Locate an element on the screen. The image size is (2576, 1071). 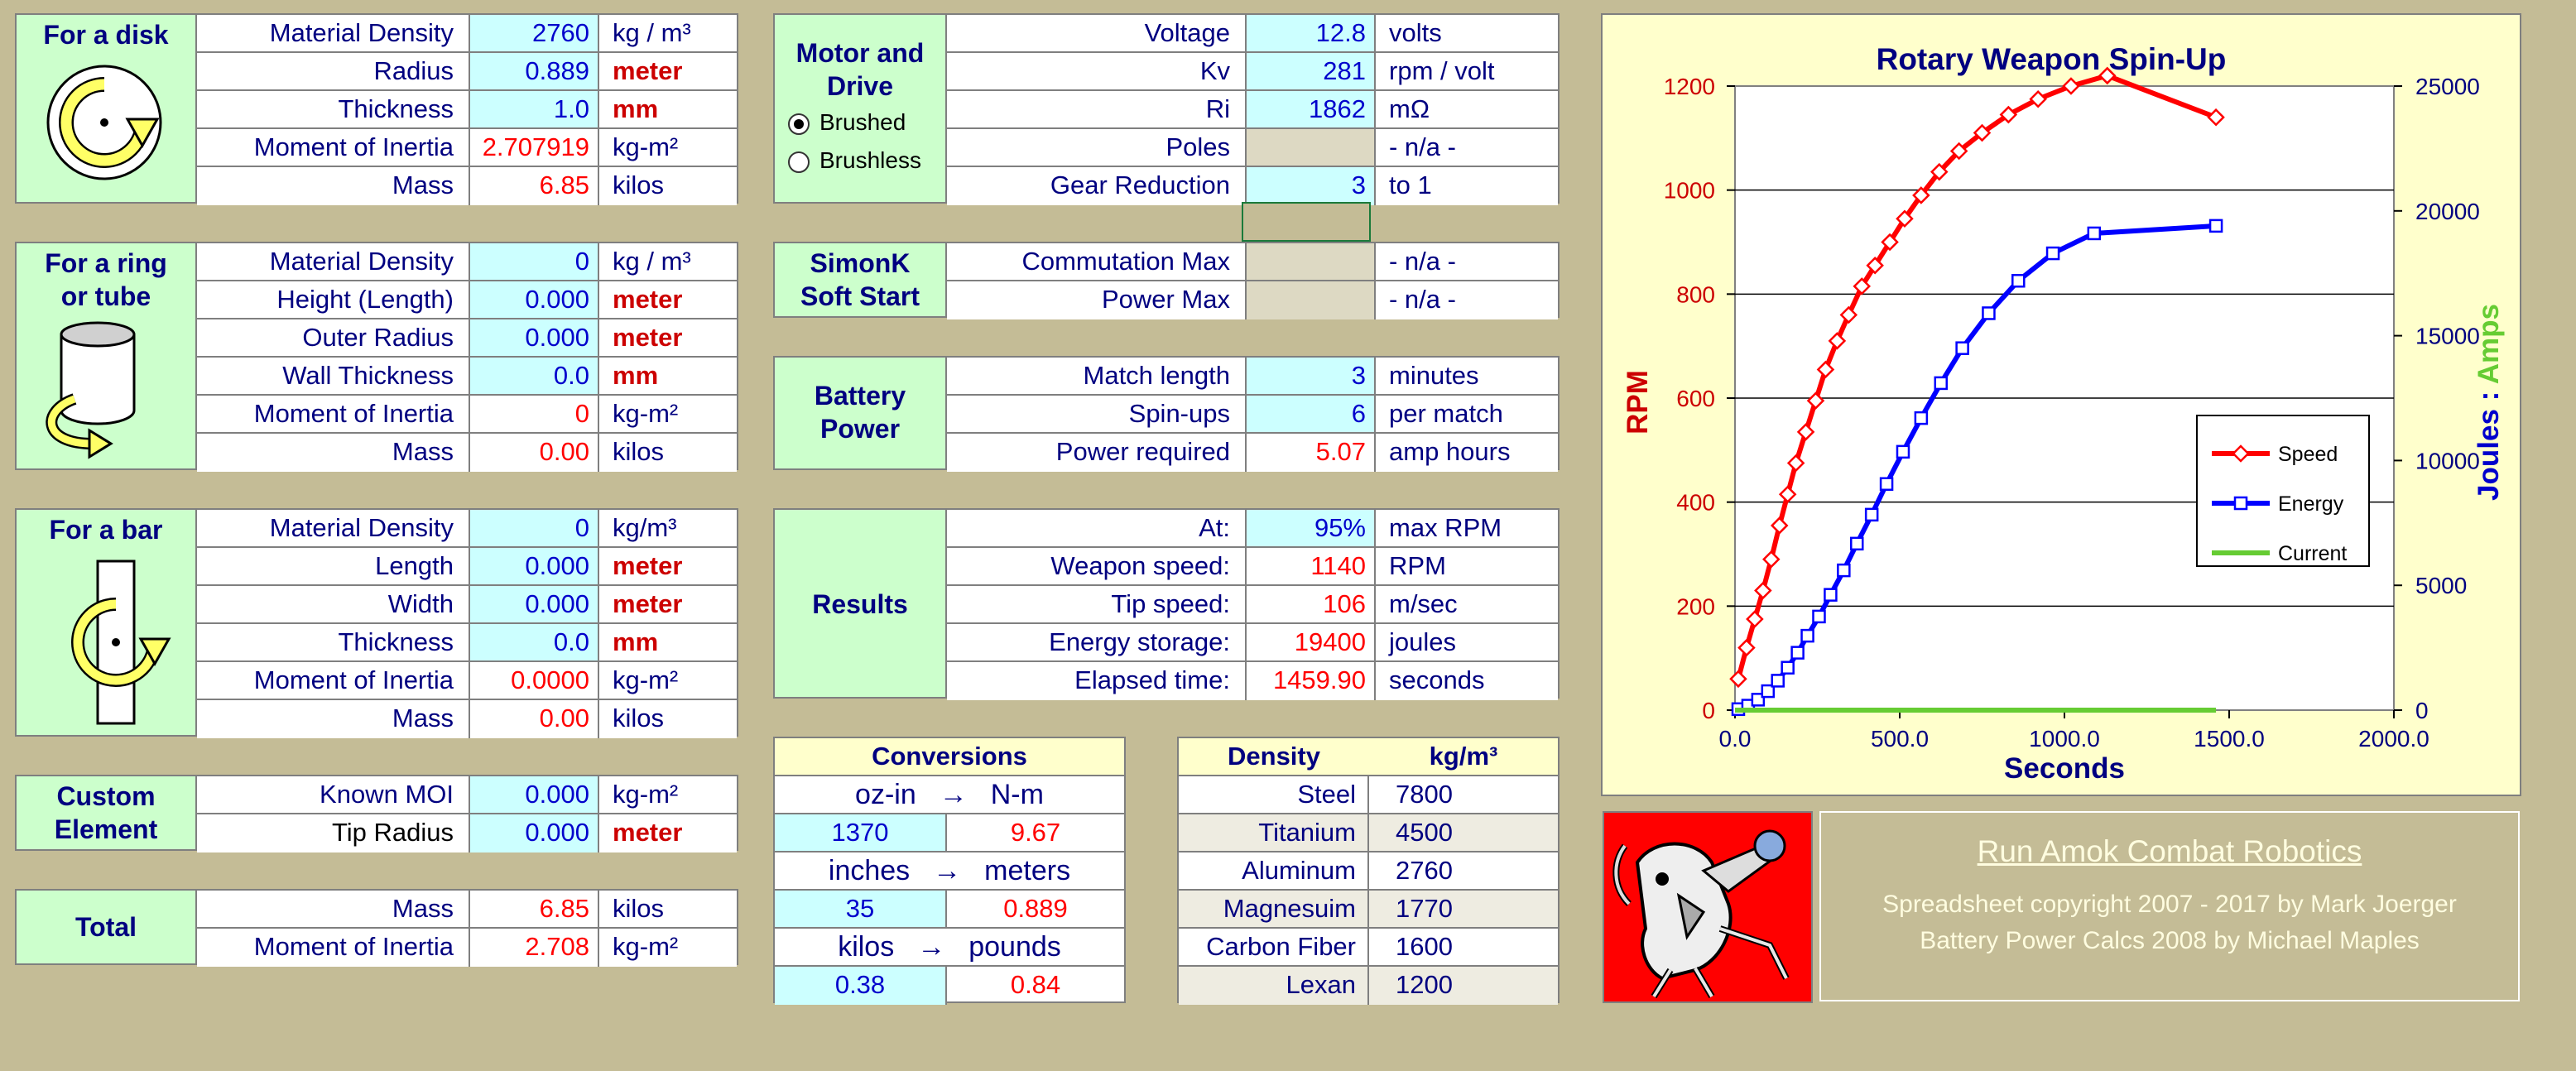
y-left-tick-label: 200 is located at coordinates (1695, 606).